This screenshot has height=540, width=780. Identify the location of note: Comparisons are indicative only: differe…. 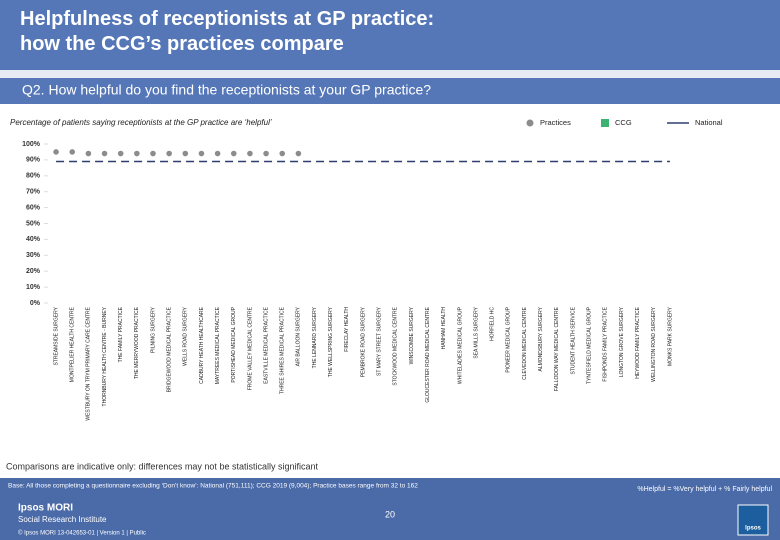
(162, 466).